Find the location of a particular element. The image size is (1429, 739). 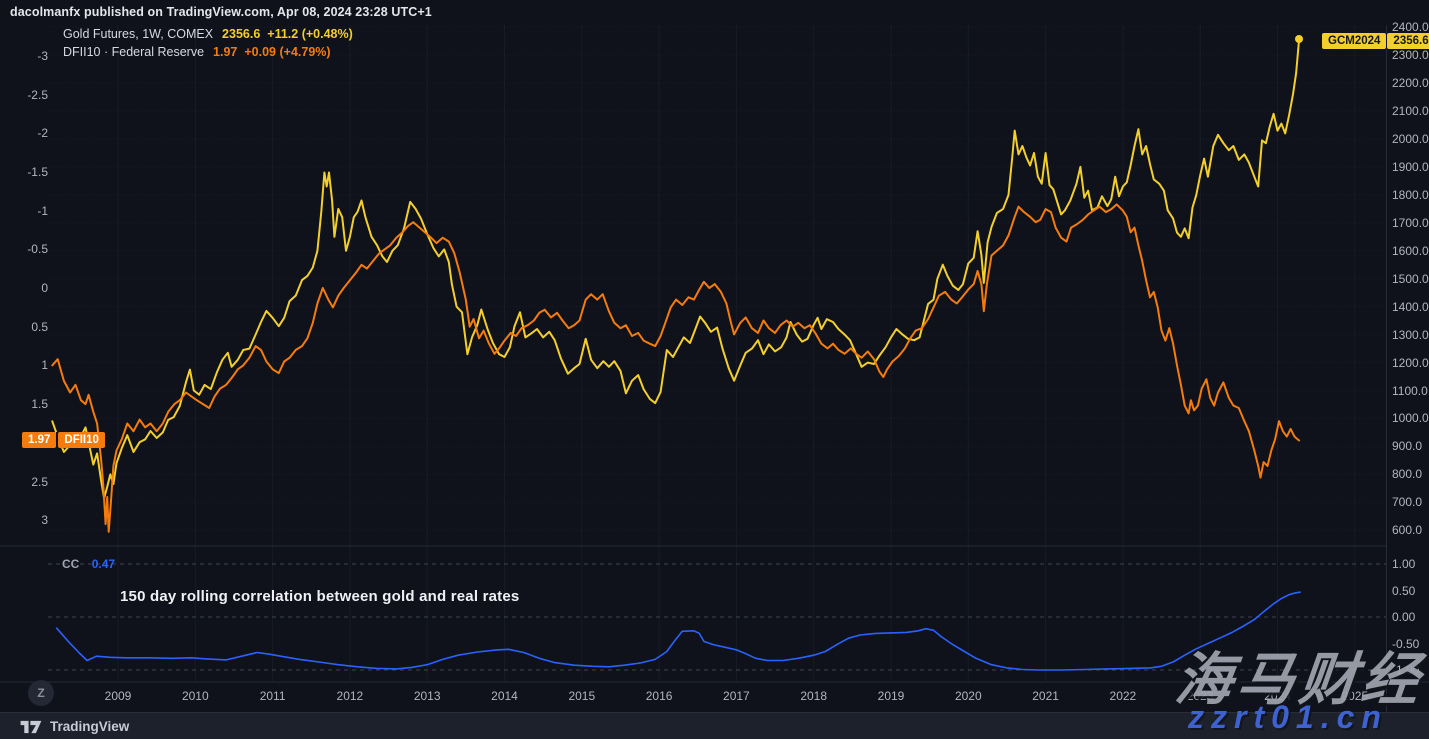

time-axis-label: 2022 is located at coordinates (1123, 696).